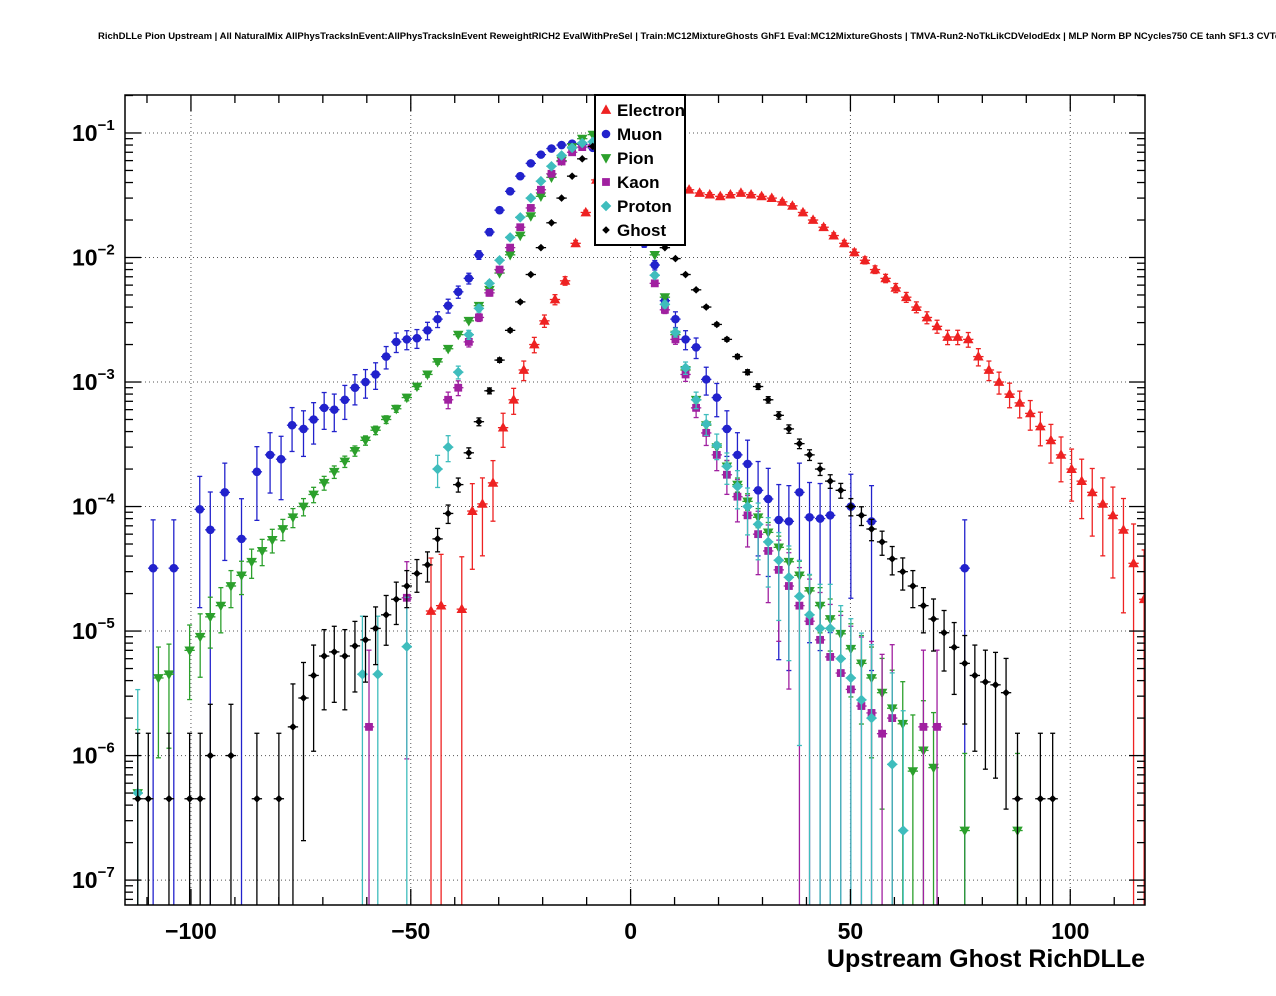 This screenshot has height=996, width=1276. I want to click on svg-text: 10⁻¹, so click(93, 131).